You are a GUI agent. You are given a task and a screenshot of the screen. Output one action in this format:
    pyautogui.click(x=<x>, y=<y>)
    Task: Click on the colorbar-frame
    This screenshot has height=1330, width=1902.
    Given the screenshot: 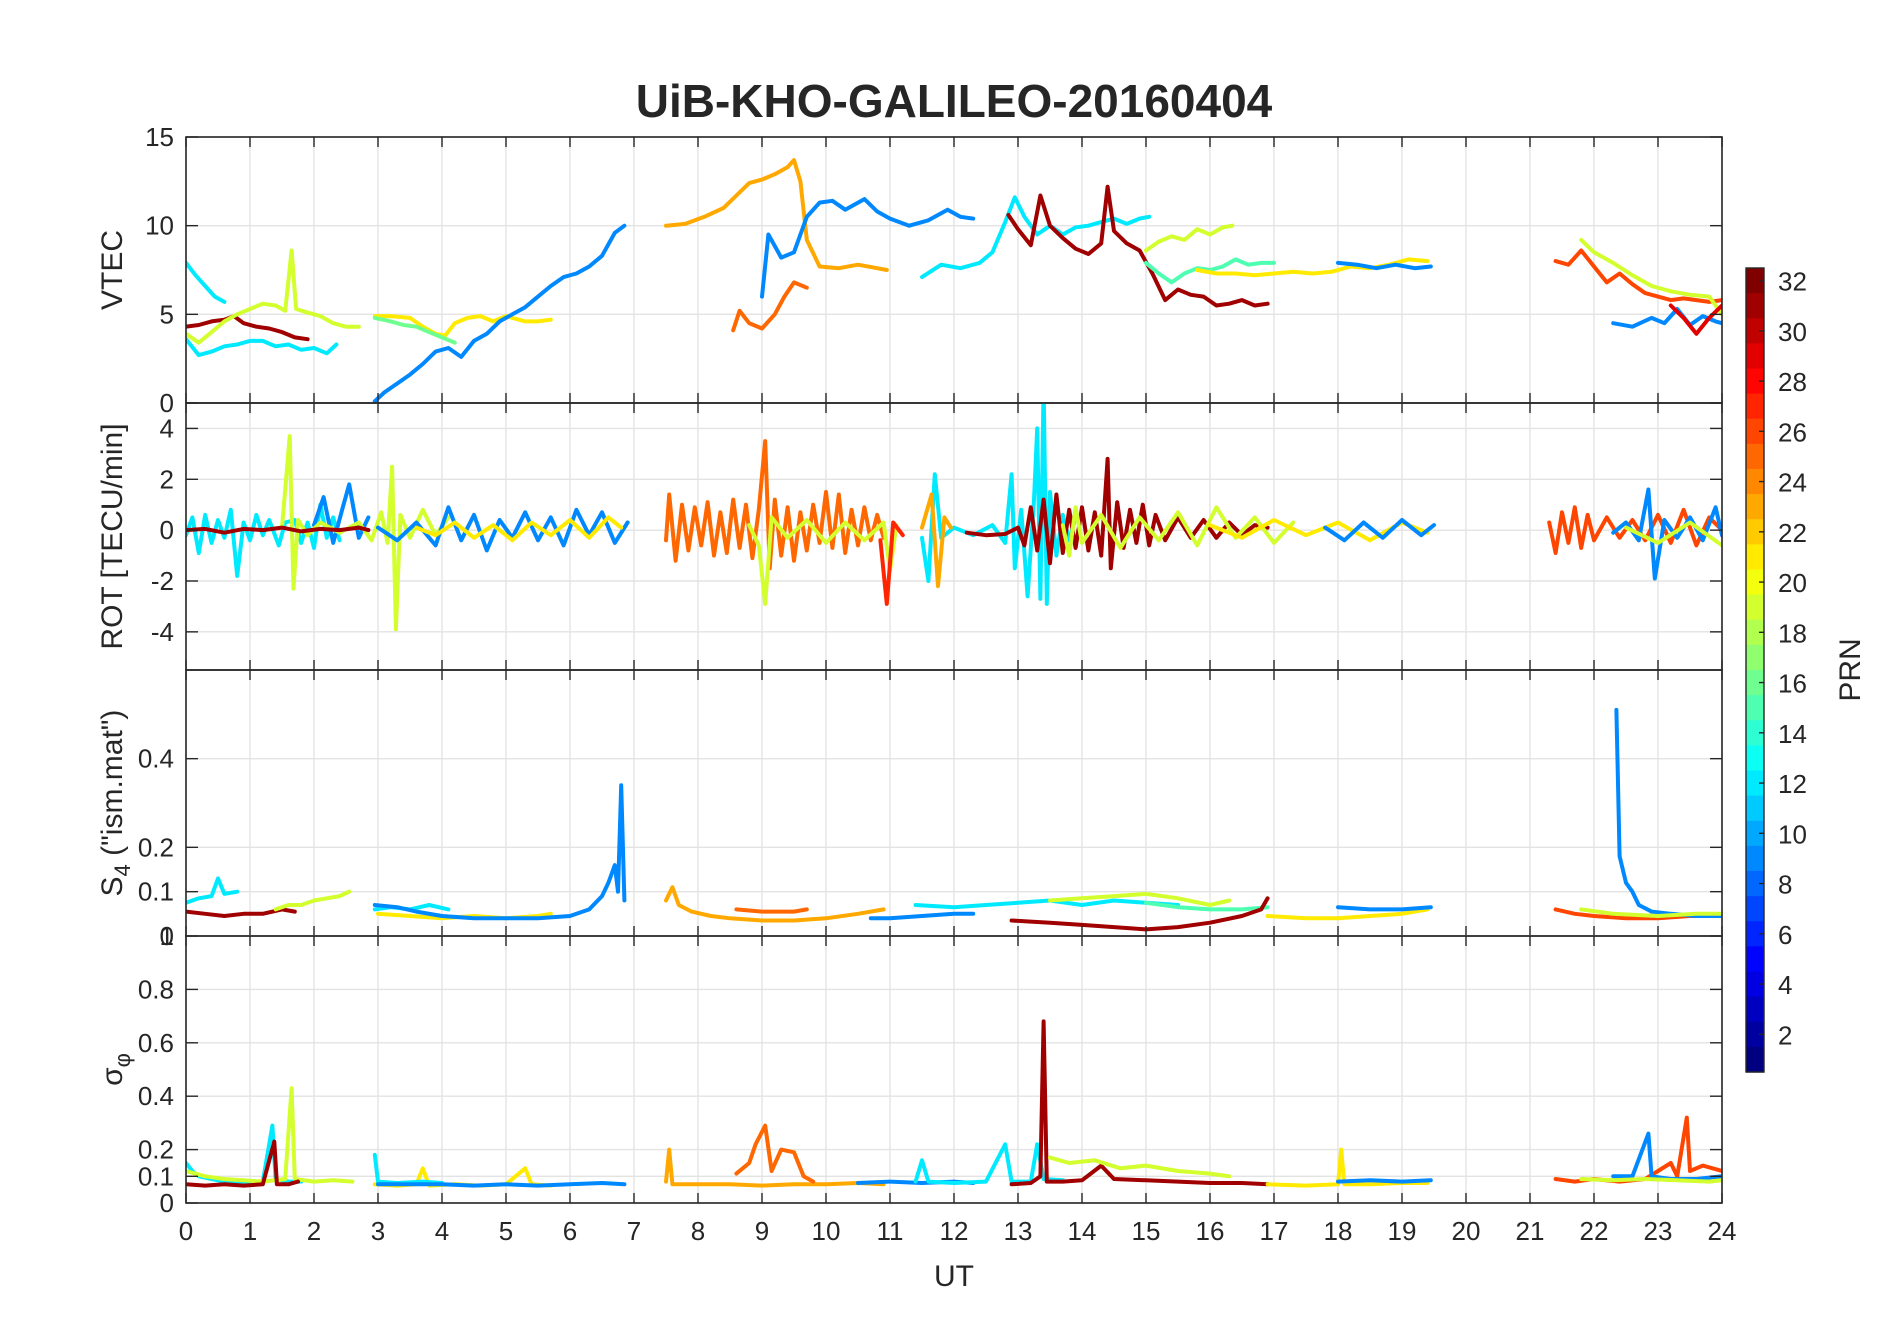 What is the action you would take?
    pyautogui.click(x=1755, y=670)
    